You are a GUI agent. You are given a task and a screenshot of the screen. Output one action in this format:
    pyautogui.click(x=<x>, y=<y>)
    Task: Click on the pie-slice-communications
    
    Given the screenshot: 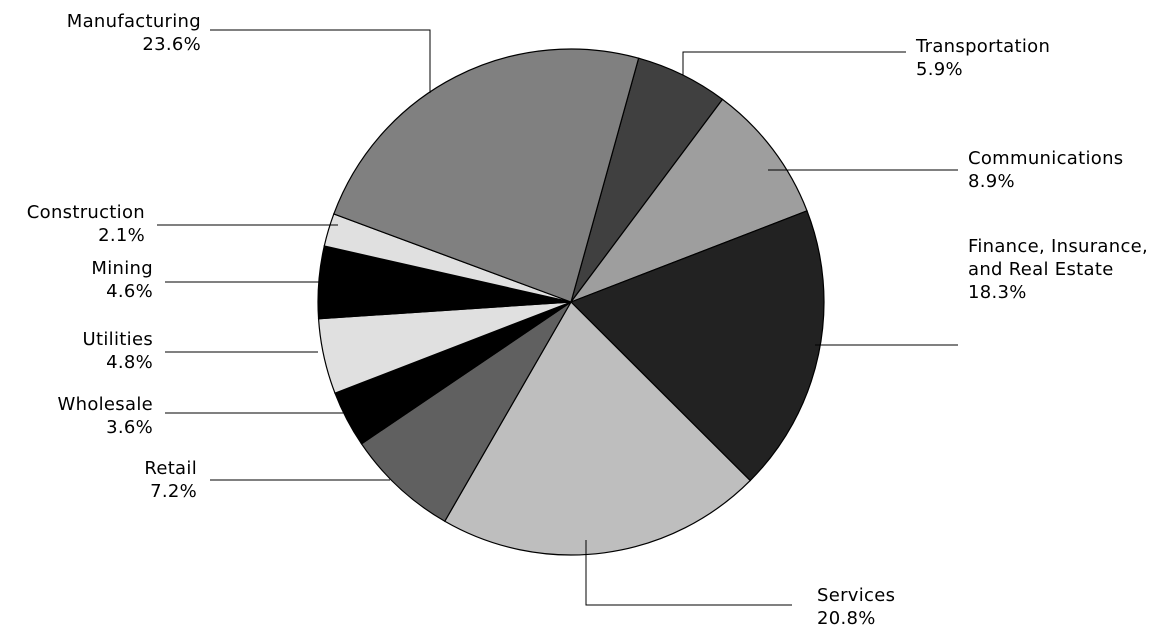 What is the action you would take?
    pyautogui.click(x=688, y=201)
    